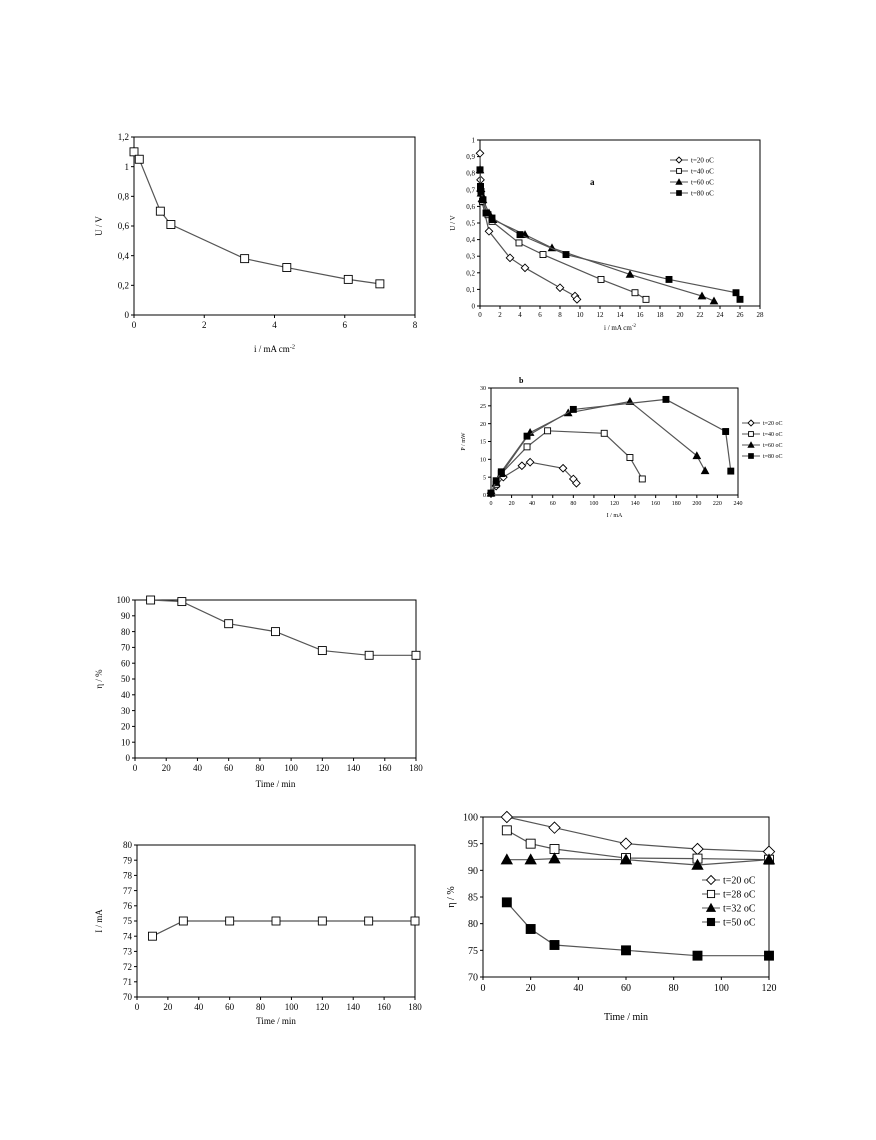  What do you see at coordinates (128, 876) in the screenshot?
I see `y-tick-label: 78` at bounding box center [128, 876].